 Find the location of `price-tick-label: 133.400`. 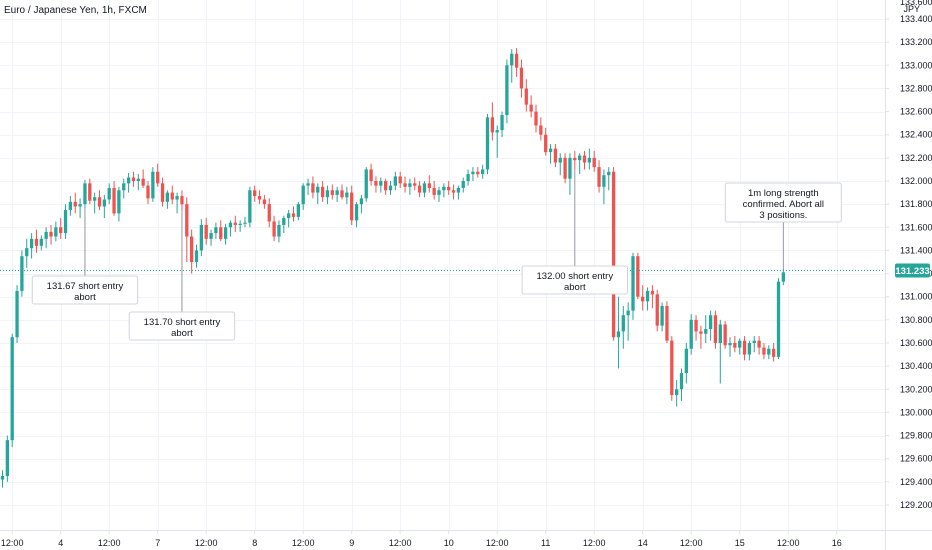

price-tick-label: 133.400 is located at coordinates (916, 19).